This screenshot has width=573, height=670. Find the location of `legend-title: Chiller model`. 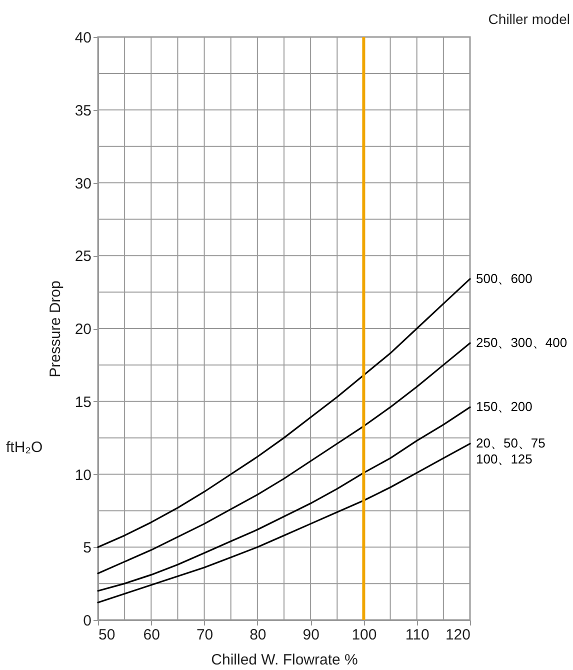

legend-title: Chiller model is located at coordinates (529, 19).